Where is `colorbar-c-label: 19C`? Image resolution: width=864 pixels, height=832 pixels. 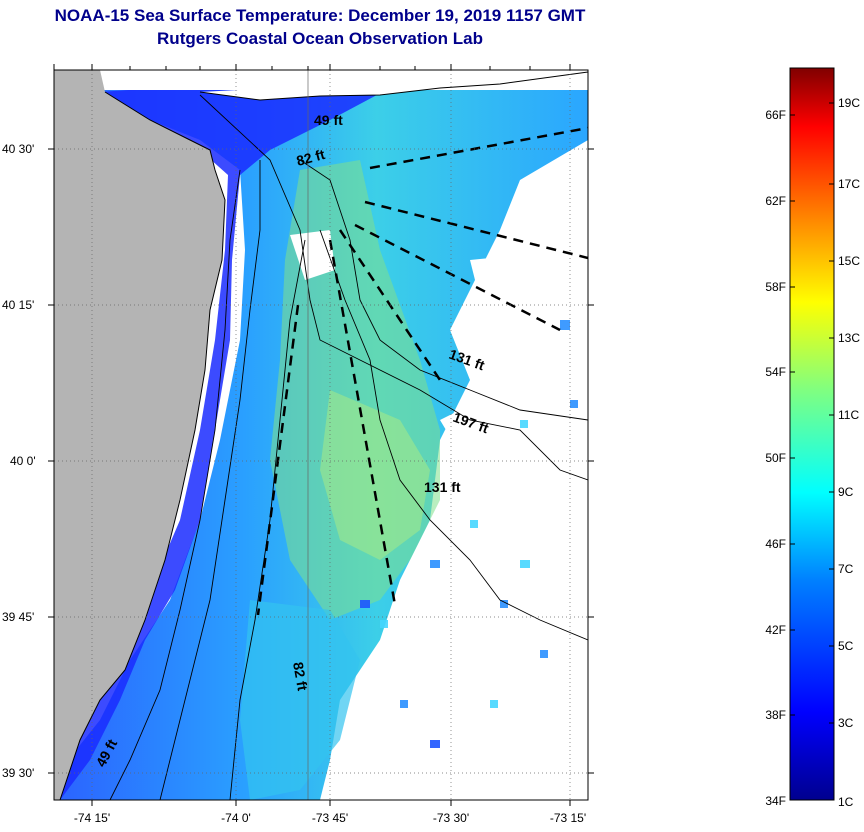 colorbar-c-label: 19C is located at coordinates (849, 103).